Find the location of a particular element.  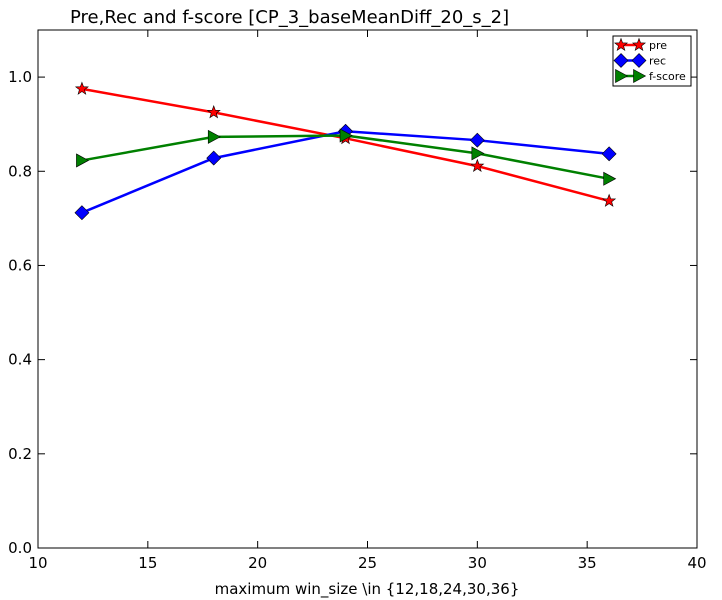

y-tick-label: 0.2 is located at coordinates (20, 454).